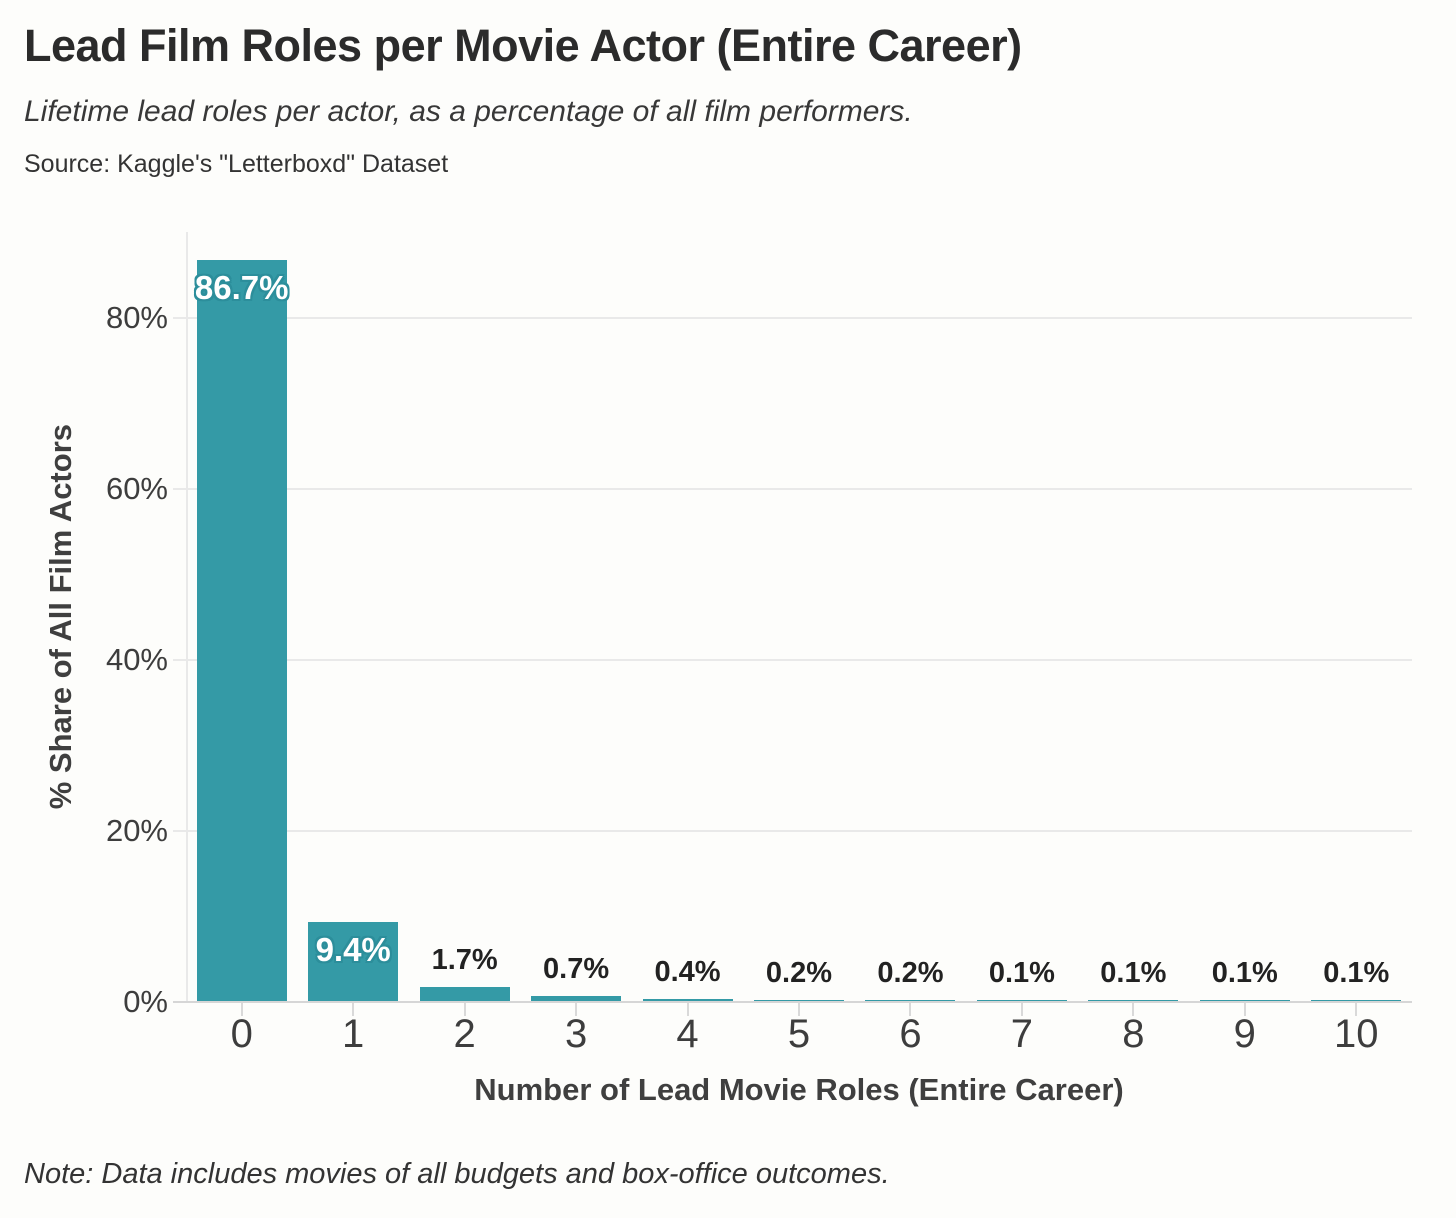 The width and height of the screenshot is (1456, 1218). I want to click on bar-slot: 86.7%, so click(241, 624).